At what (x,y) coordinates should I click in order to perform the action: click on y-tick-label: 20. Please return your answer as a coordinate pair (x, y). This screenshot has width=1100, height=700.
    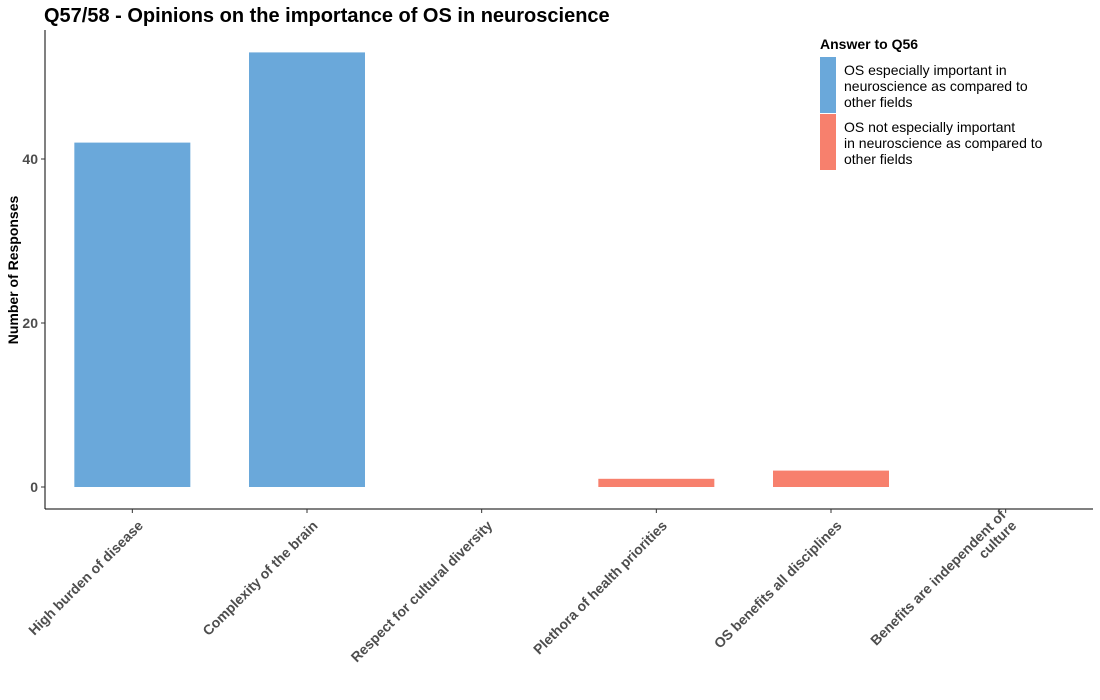
    Looking at the image, I should click on (30, 323).